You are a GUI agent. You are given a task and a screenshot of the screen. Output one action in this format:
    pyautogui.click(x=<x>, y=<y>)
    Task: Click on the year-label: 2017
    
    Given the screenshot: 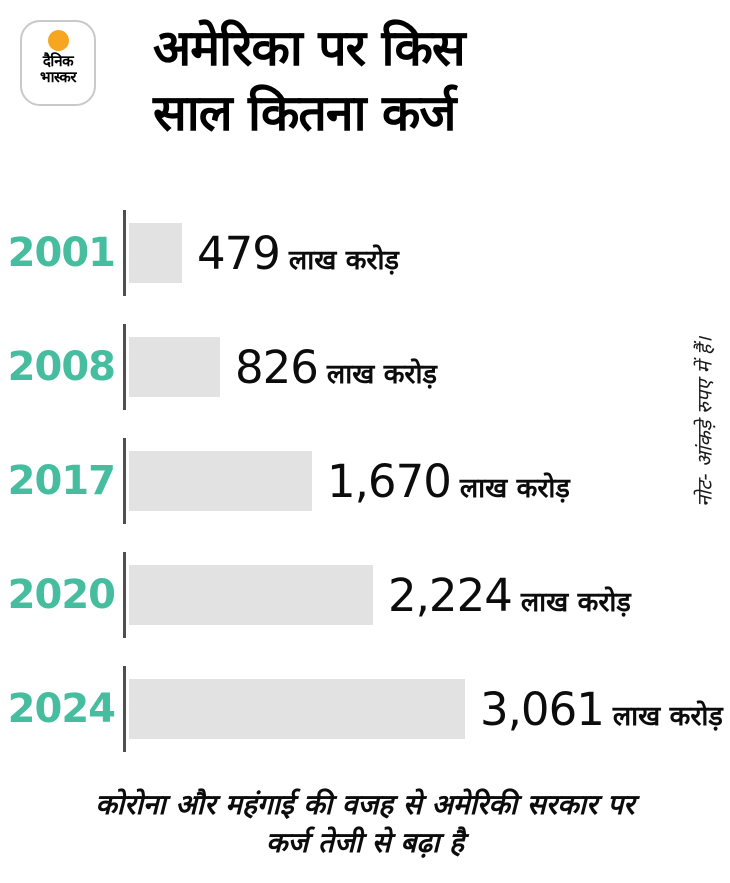 What is the action you would take?
    pyautogui.click(x=61, y=481)
    